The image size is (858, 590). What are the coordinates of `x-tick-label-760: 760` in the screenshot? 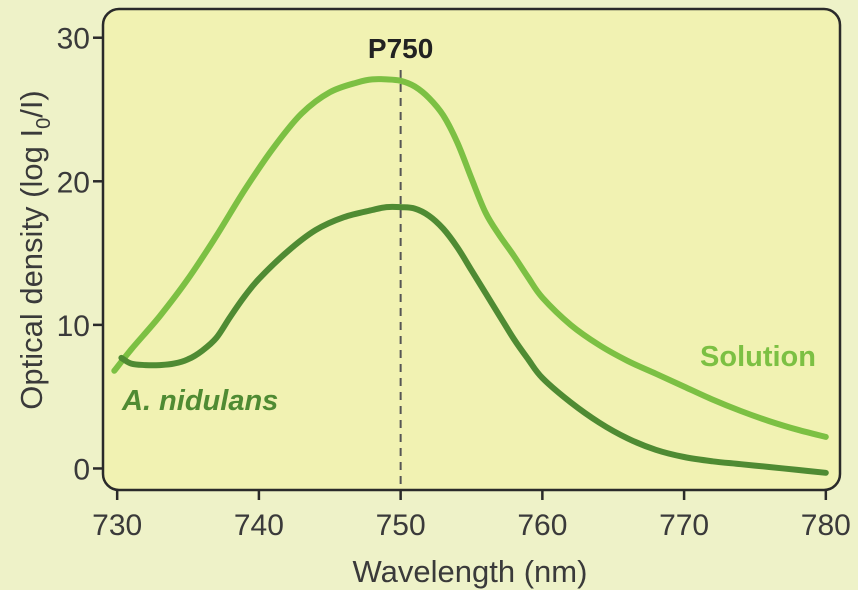 It's located at (542, 525).